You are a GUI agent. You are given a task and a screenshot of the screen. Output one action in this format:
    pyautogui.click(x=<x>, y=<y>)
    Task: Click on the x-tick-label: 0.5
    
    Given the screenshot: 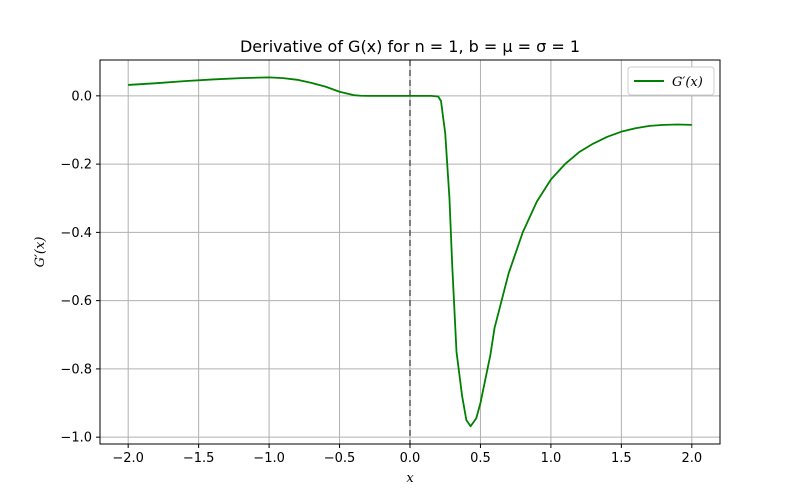 What is the action you would take?
    pyautogui.click(x=480, y=458)
    